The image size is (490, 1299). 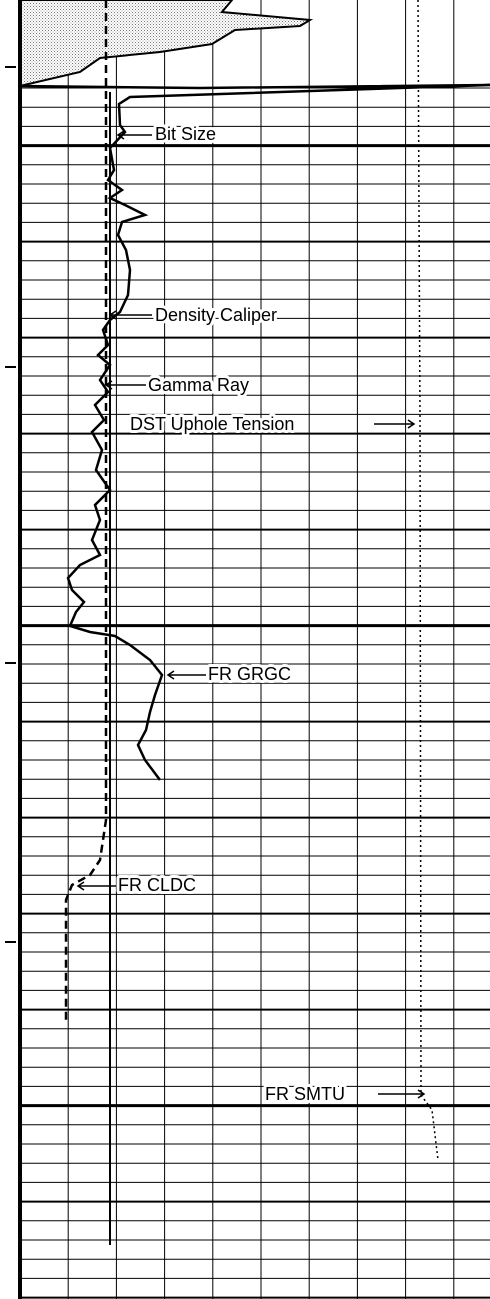 What do you see at coordinates (198, 385) in the screenshot?
I see `curve-label: Gamma Ray` at bounding box center [198, 385].